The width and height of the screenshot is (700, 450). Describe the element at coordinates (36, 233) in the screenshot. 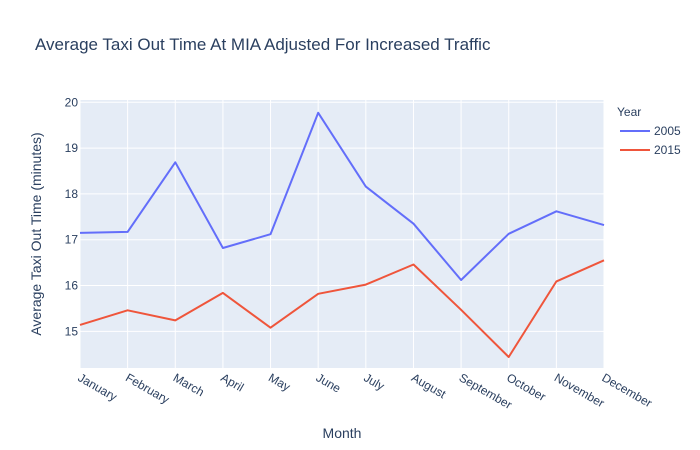

I see `y-axis-title: Average Taxi Out Time (minutes)` at that location.